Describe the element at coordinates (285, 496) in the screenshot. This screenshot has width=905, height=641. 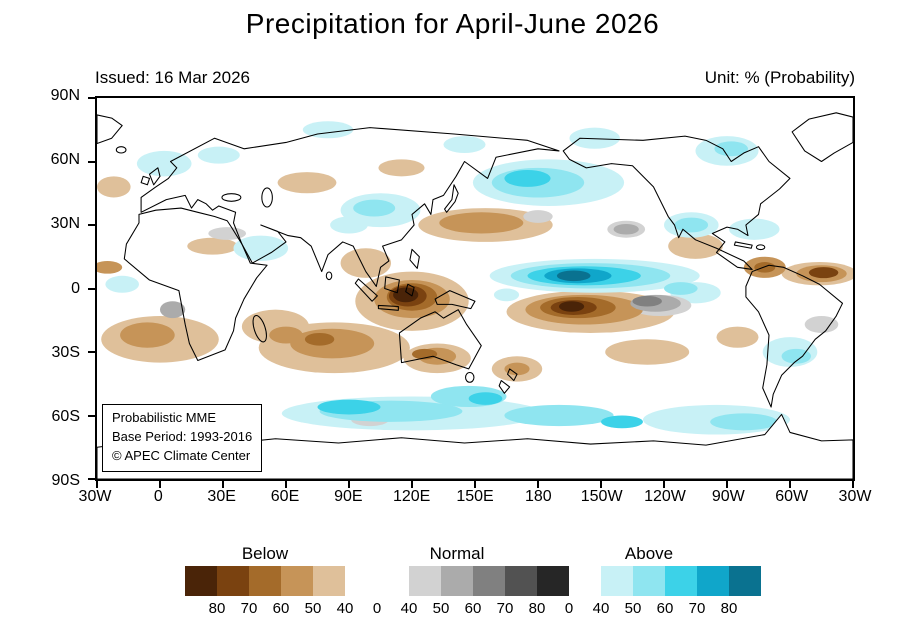
I see `x-axis-tick-label: 60E` at that location.